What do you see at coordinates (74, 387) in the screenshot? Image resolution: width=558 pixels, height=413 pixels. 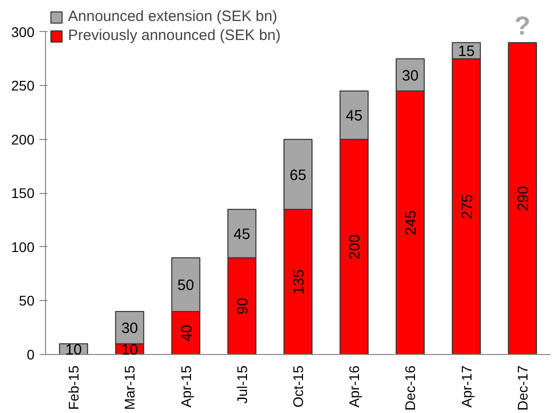 I see `x-tick-label: Feb-15` at bounding box center [74, 387].